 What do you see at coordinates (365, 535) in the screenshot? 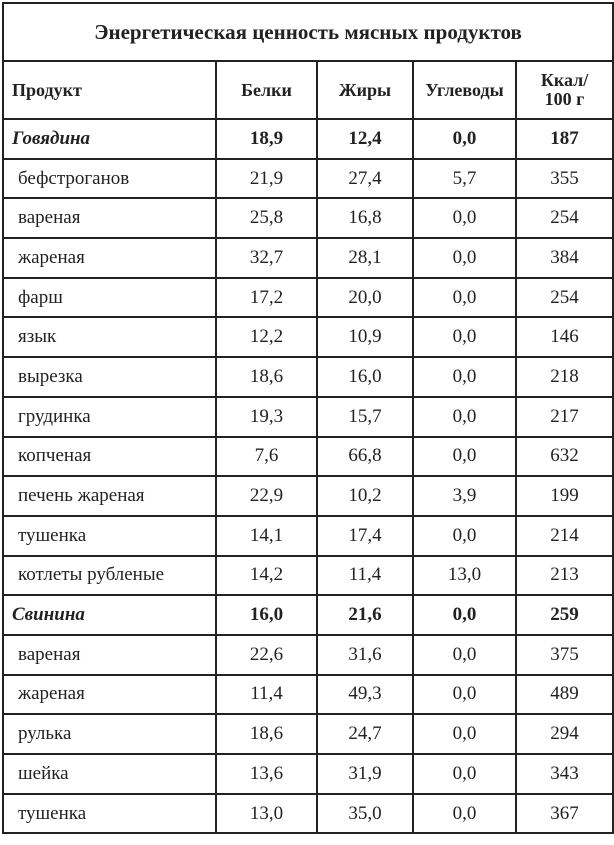
I see `fat-cell: 17,4` at bounding box center [365, 535].